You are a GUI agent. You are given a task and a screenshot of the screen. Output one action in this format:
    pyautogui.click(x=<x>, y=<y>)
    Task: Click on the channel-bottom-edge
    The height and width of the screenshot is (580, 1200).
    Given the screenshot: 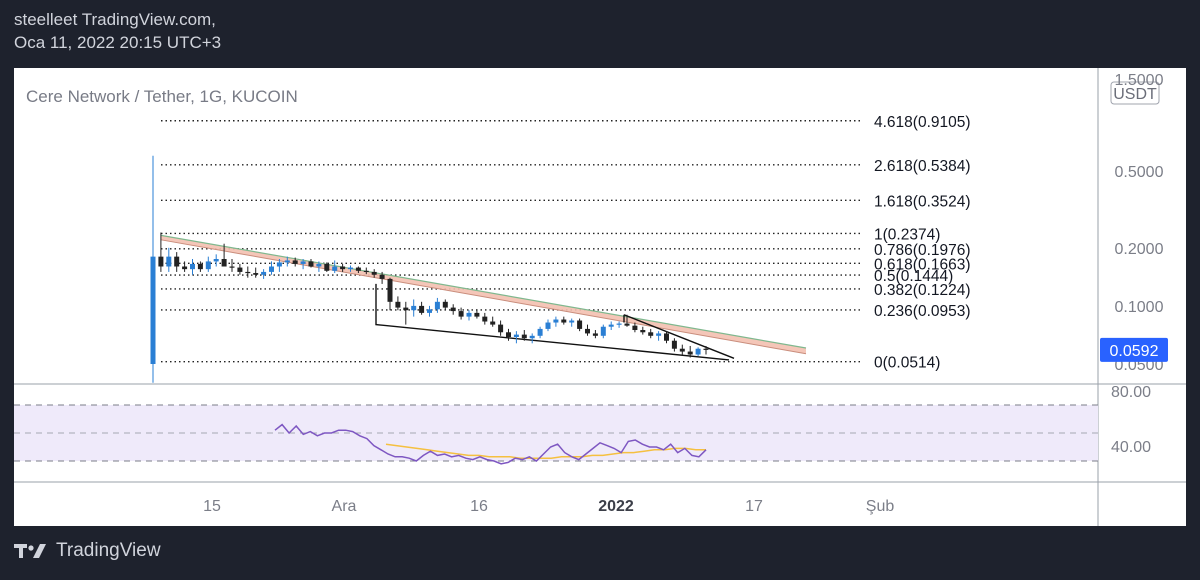 What is the action you would take?
    pyautogui.click(x=483, y=297)
    